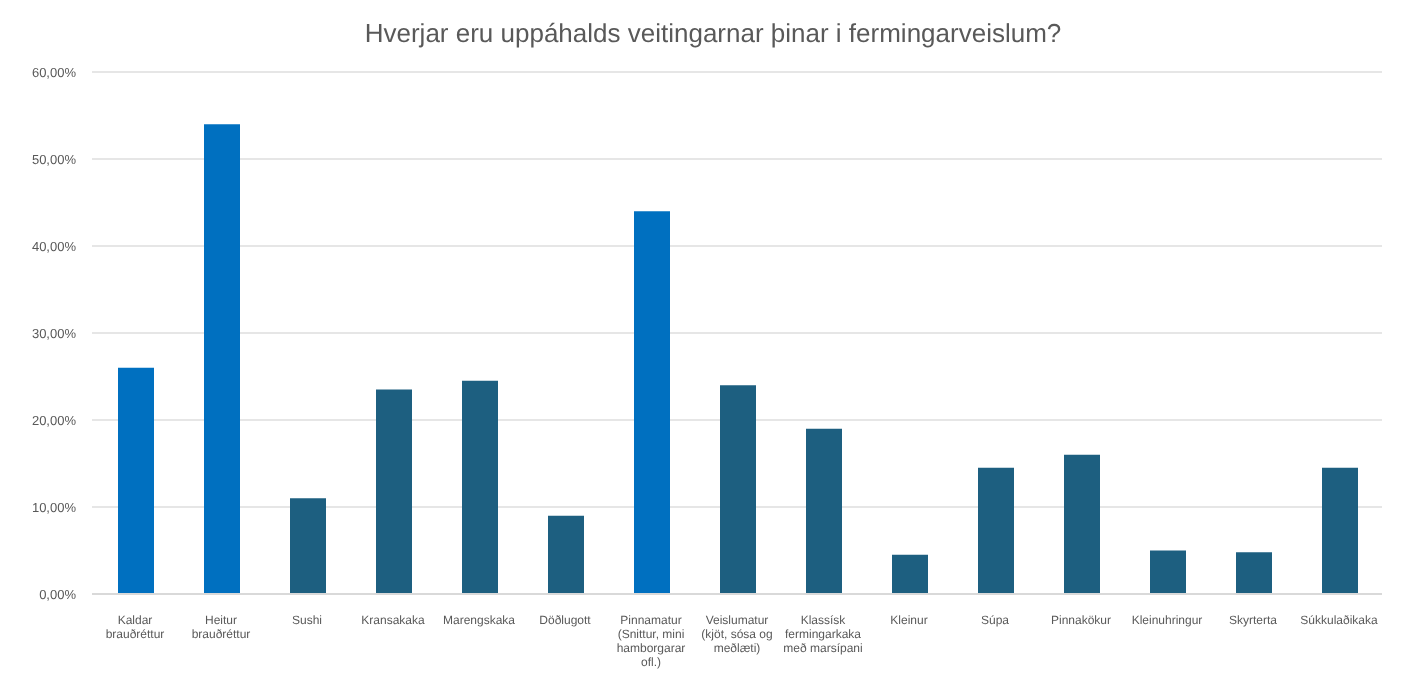 This screenshot has width=1426, height=694. I want to click on chart-title: Hverjar eru uppáhalds veitingarnar þinar i fermingarveislum?, so click(713, 34).